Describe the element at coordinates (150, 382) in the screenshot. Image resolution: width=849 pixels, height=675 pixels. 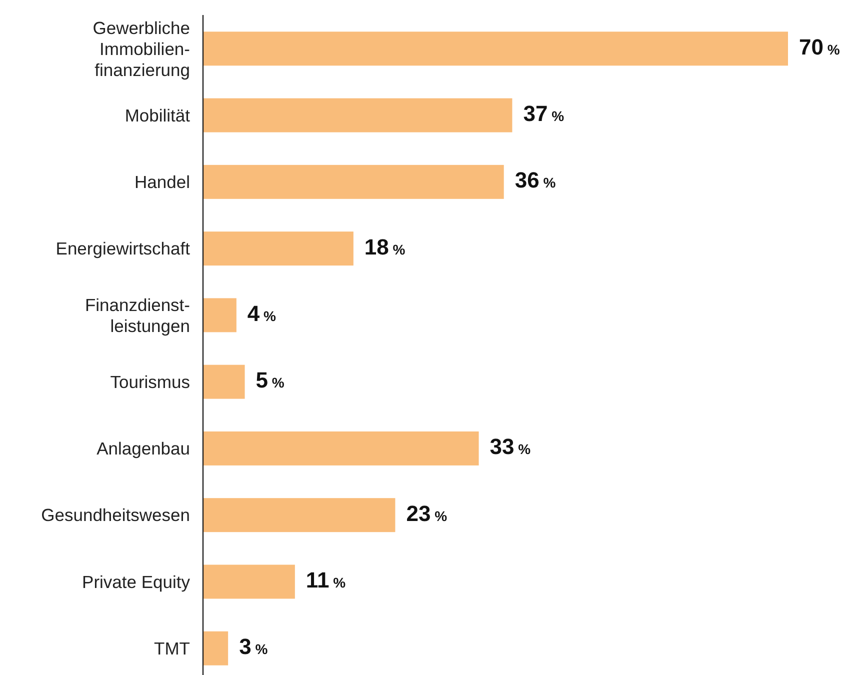
I see `y-tick-label: Tourismus` at that location.